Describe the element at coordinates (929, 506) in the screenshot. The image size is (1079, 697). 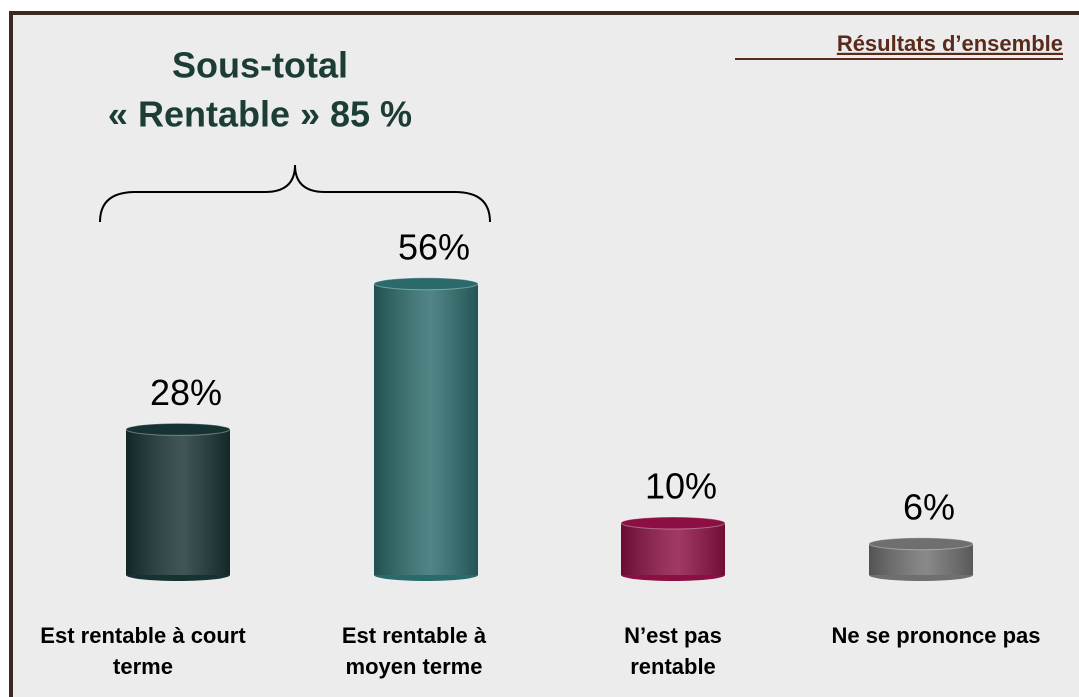
I see `value-label: 6%` at that location.